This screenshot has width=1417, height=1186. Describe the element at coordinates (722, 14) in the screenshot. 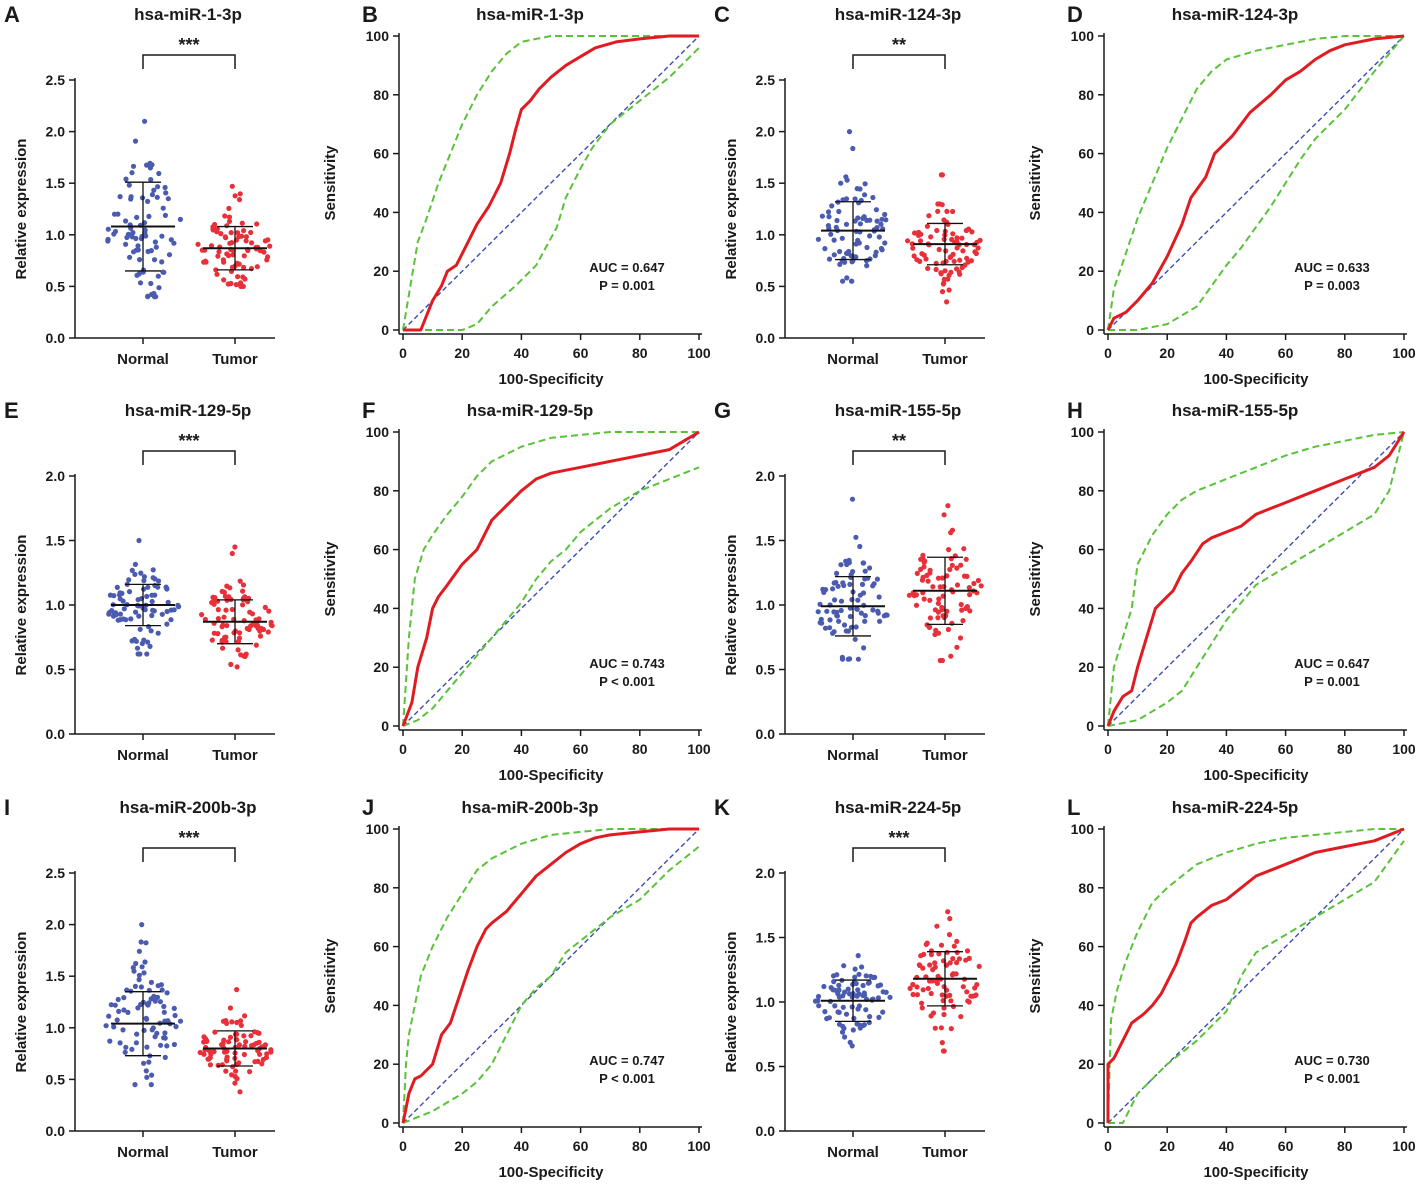

I see `panel-label: C` at that location.